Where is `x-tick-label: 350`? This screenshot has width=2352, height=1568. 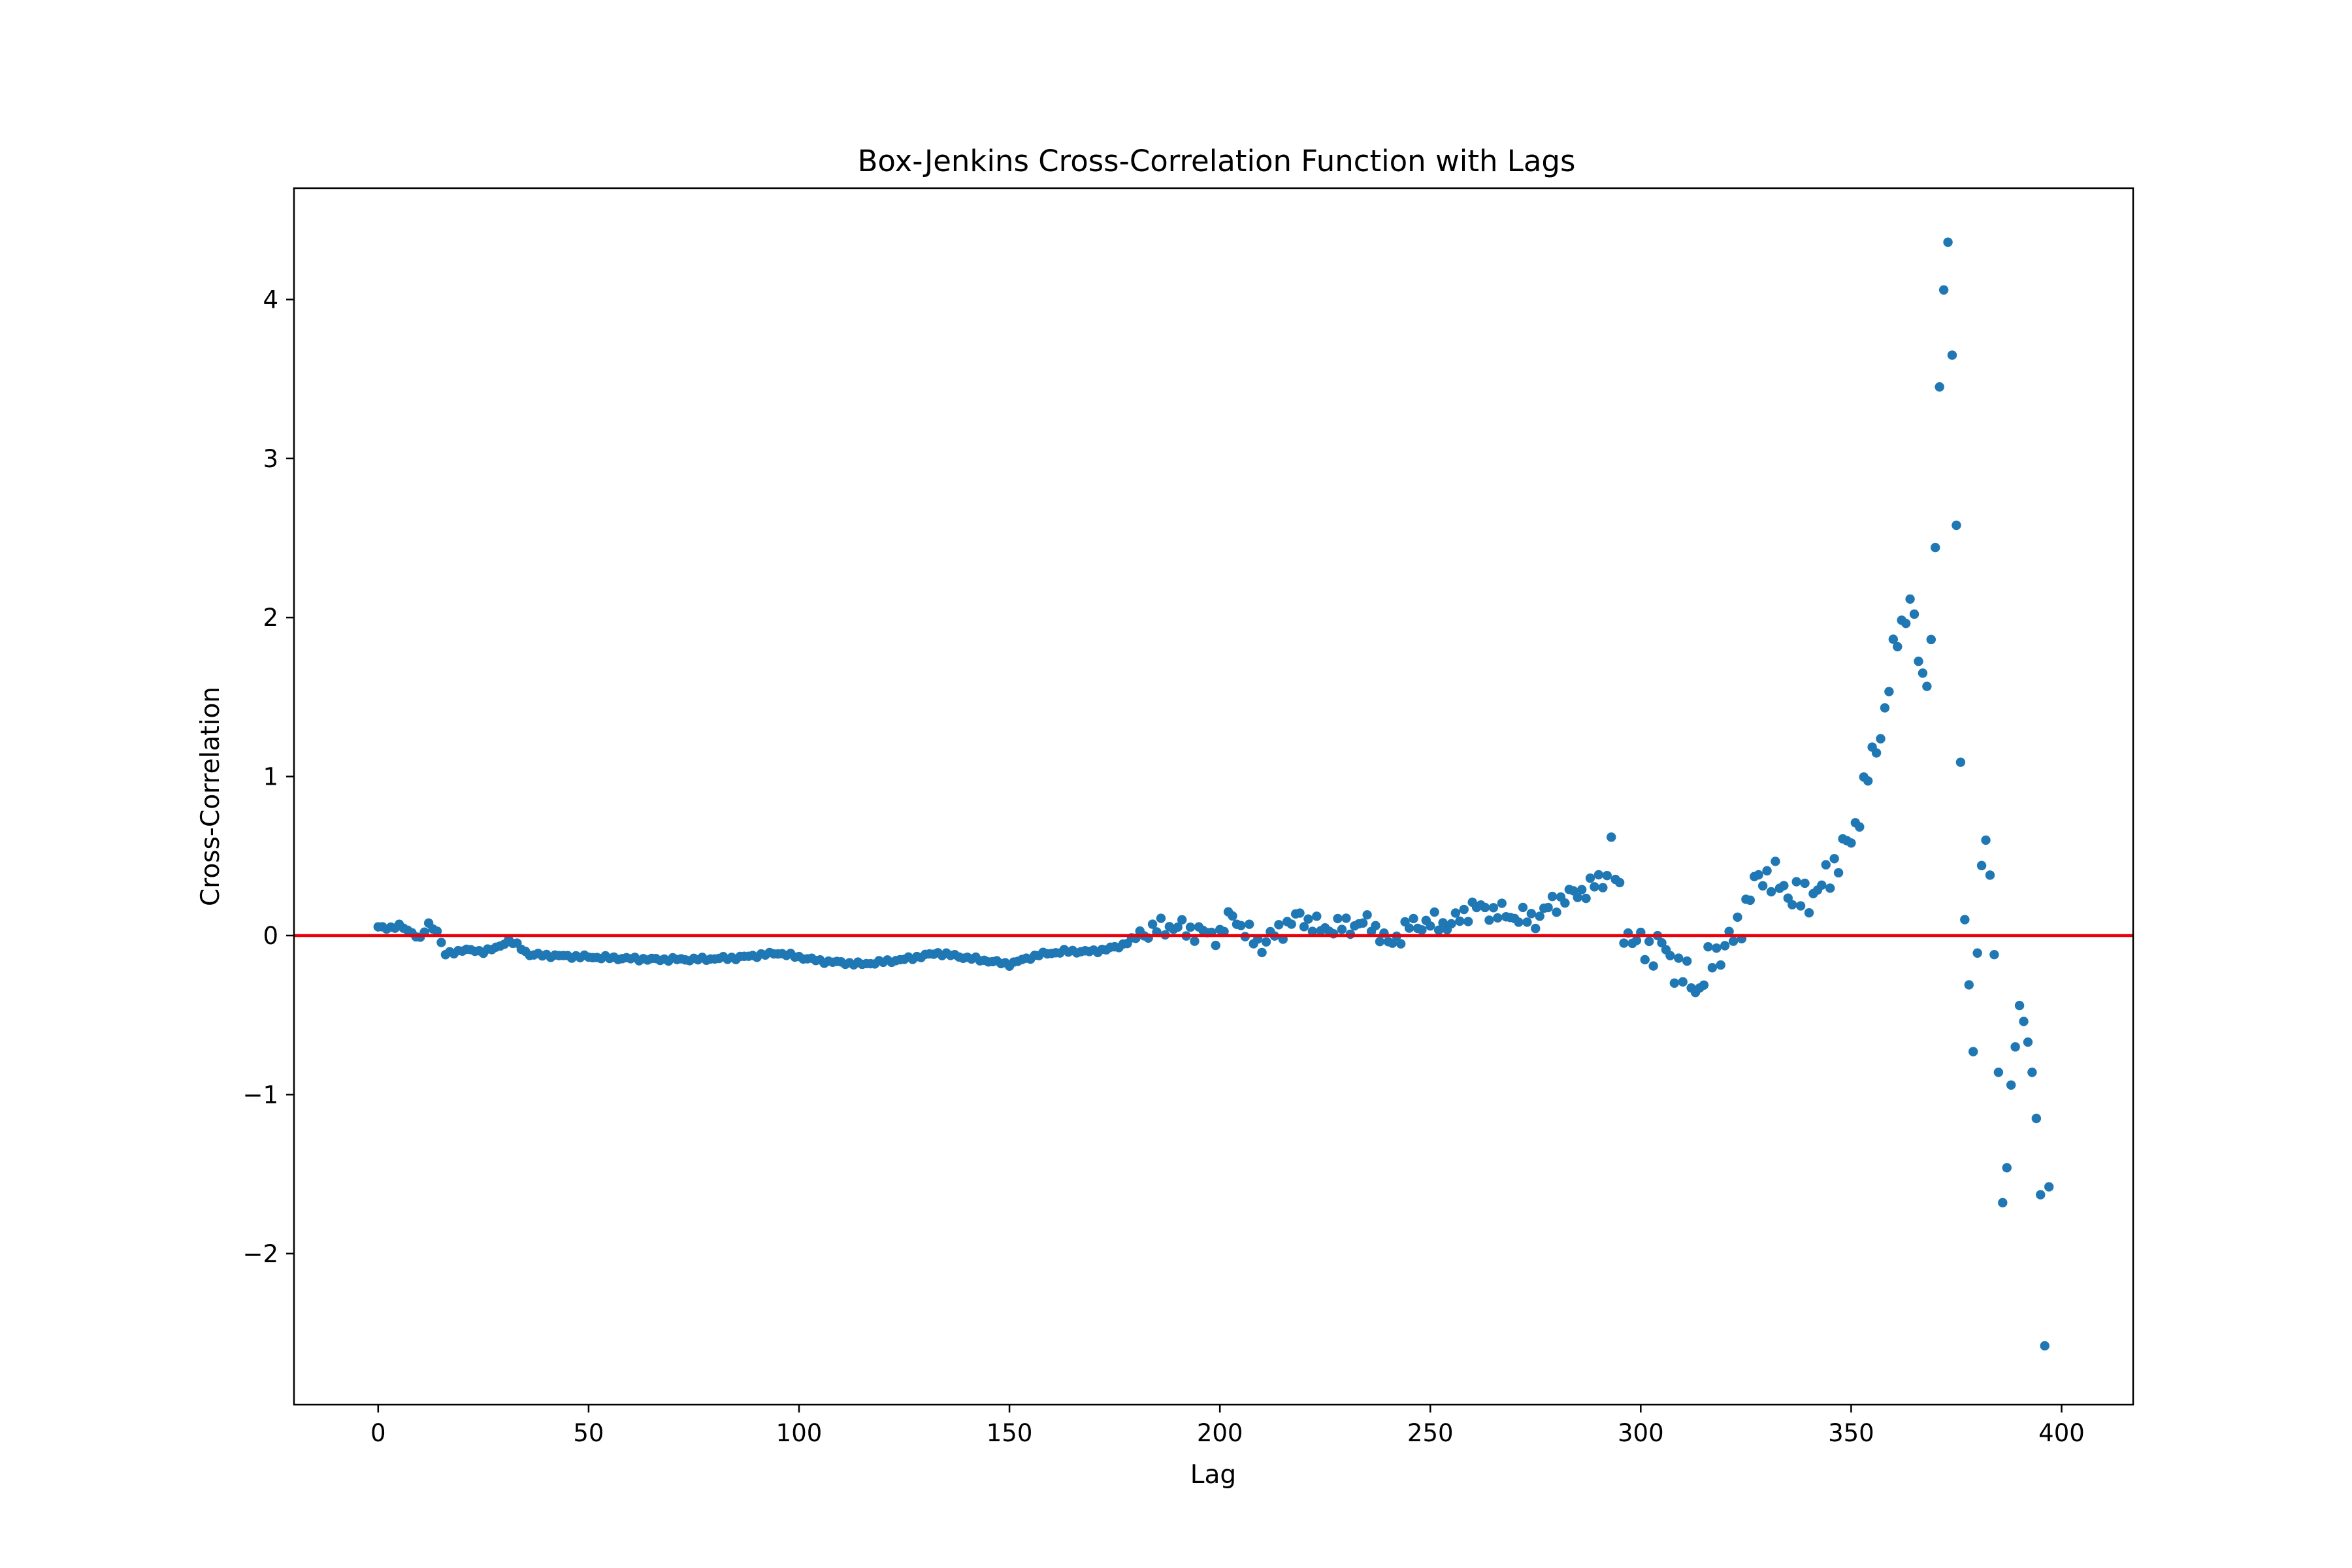 x-tick-label: 350 is located at coordinates (1851, 1433).